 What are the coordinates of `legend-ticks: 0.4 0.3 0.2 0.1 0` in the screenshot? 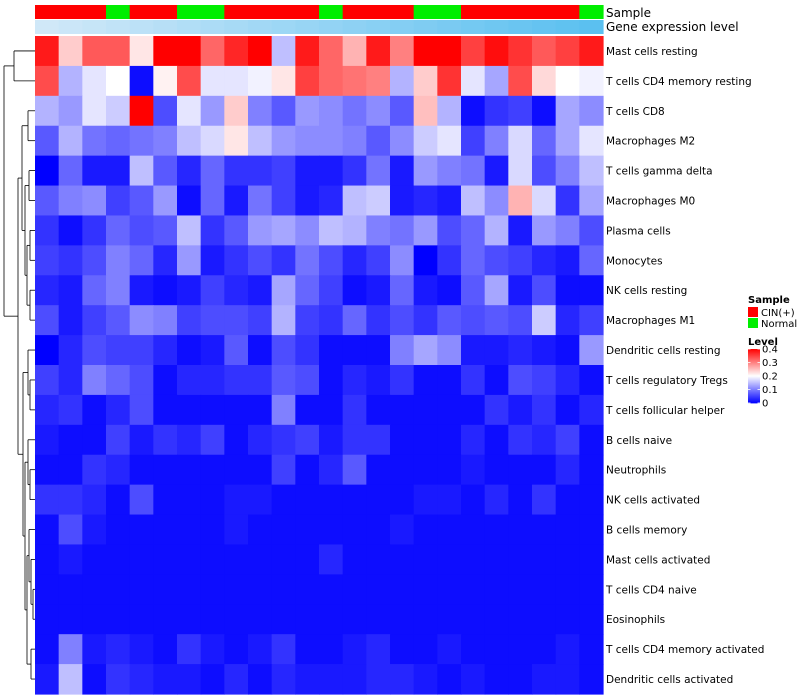 It's located at (763, 377).